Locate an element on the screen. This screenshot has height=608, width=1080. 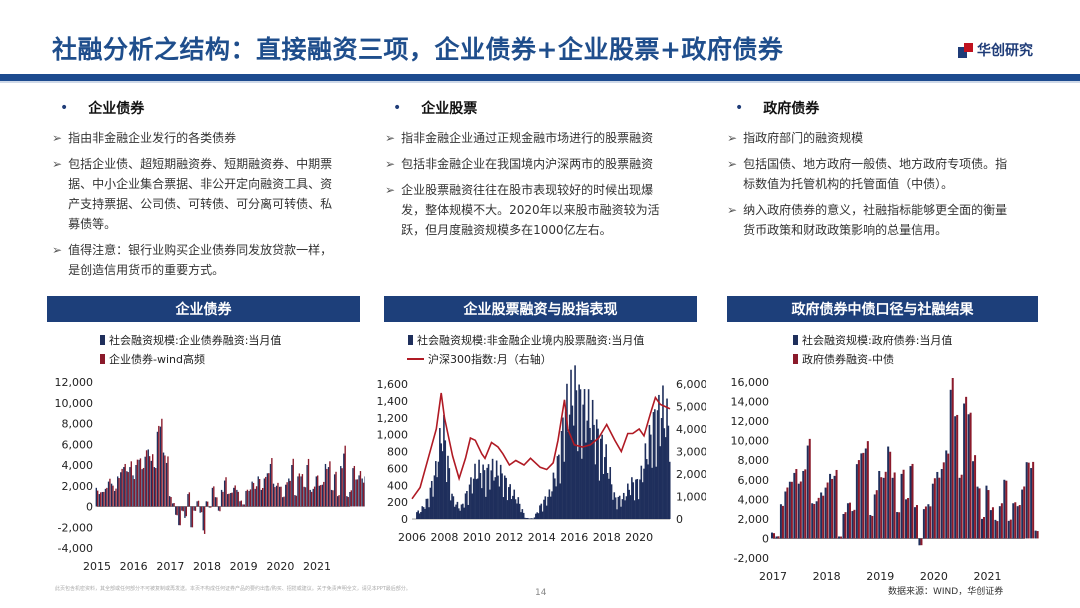
list-item: ➢ 指政府部门的融资规模 is located at coordinates (872, 138).